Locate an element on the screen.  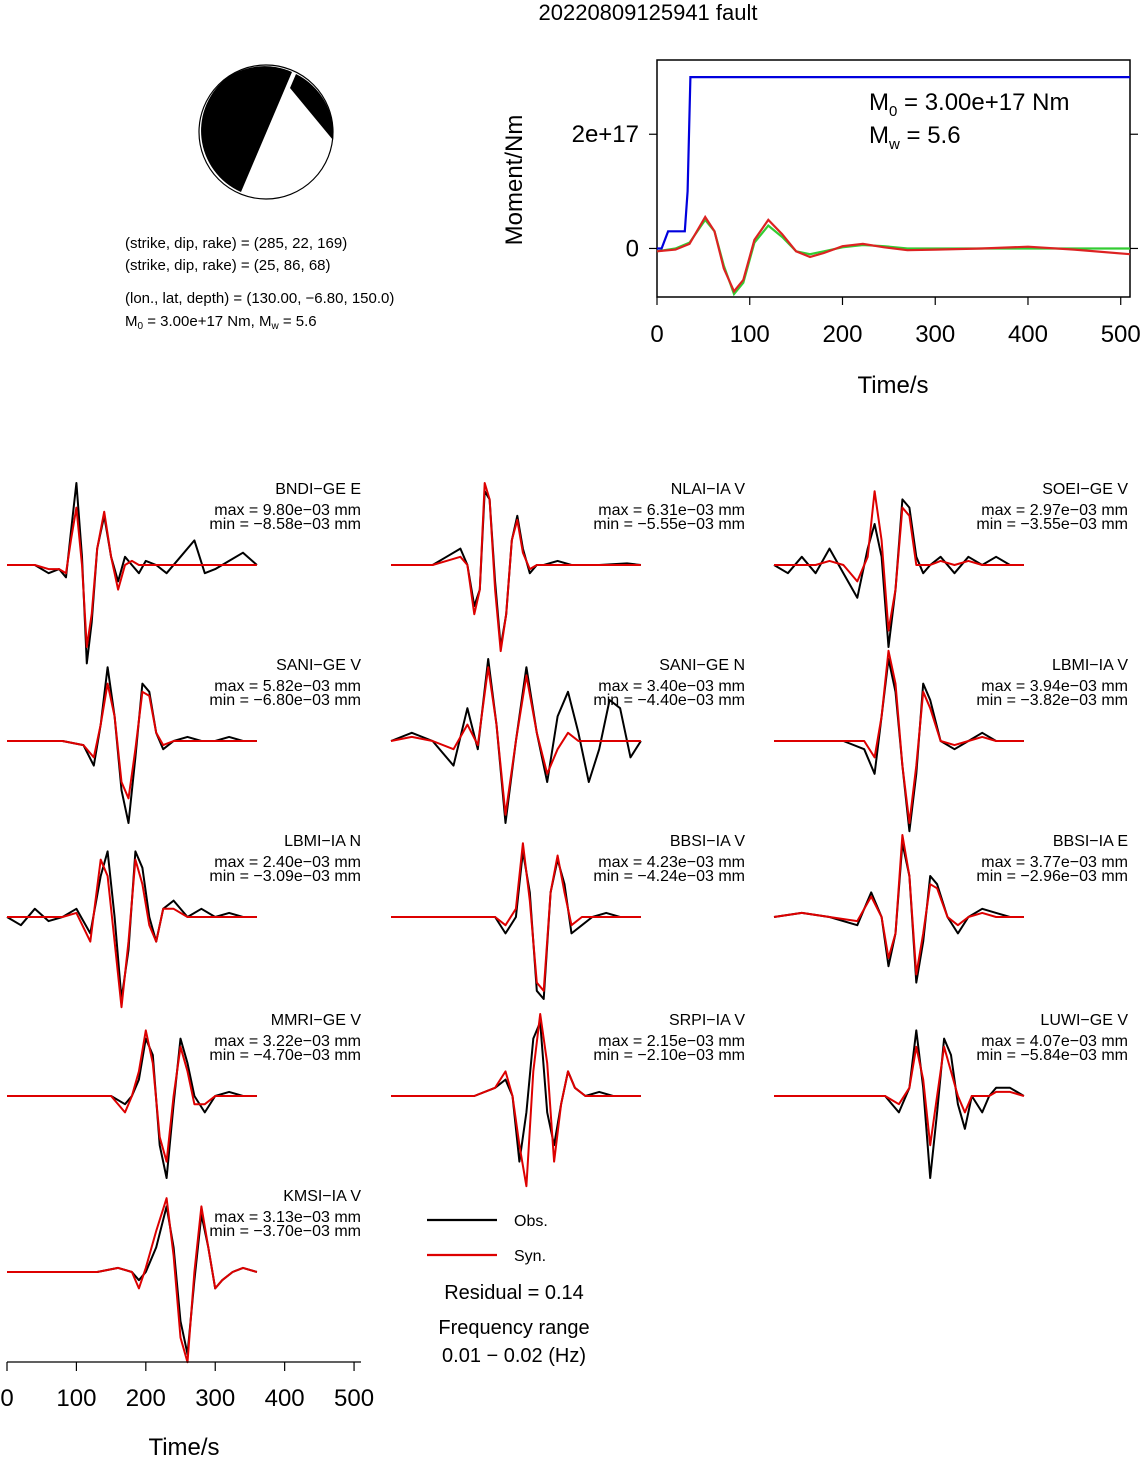
station-min: min = −4.24e−03 mm is located at coordinates (669, 876).